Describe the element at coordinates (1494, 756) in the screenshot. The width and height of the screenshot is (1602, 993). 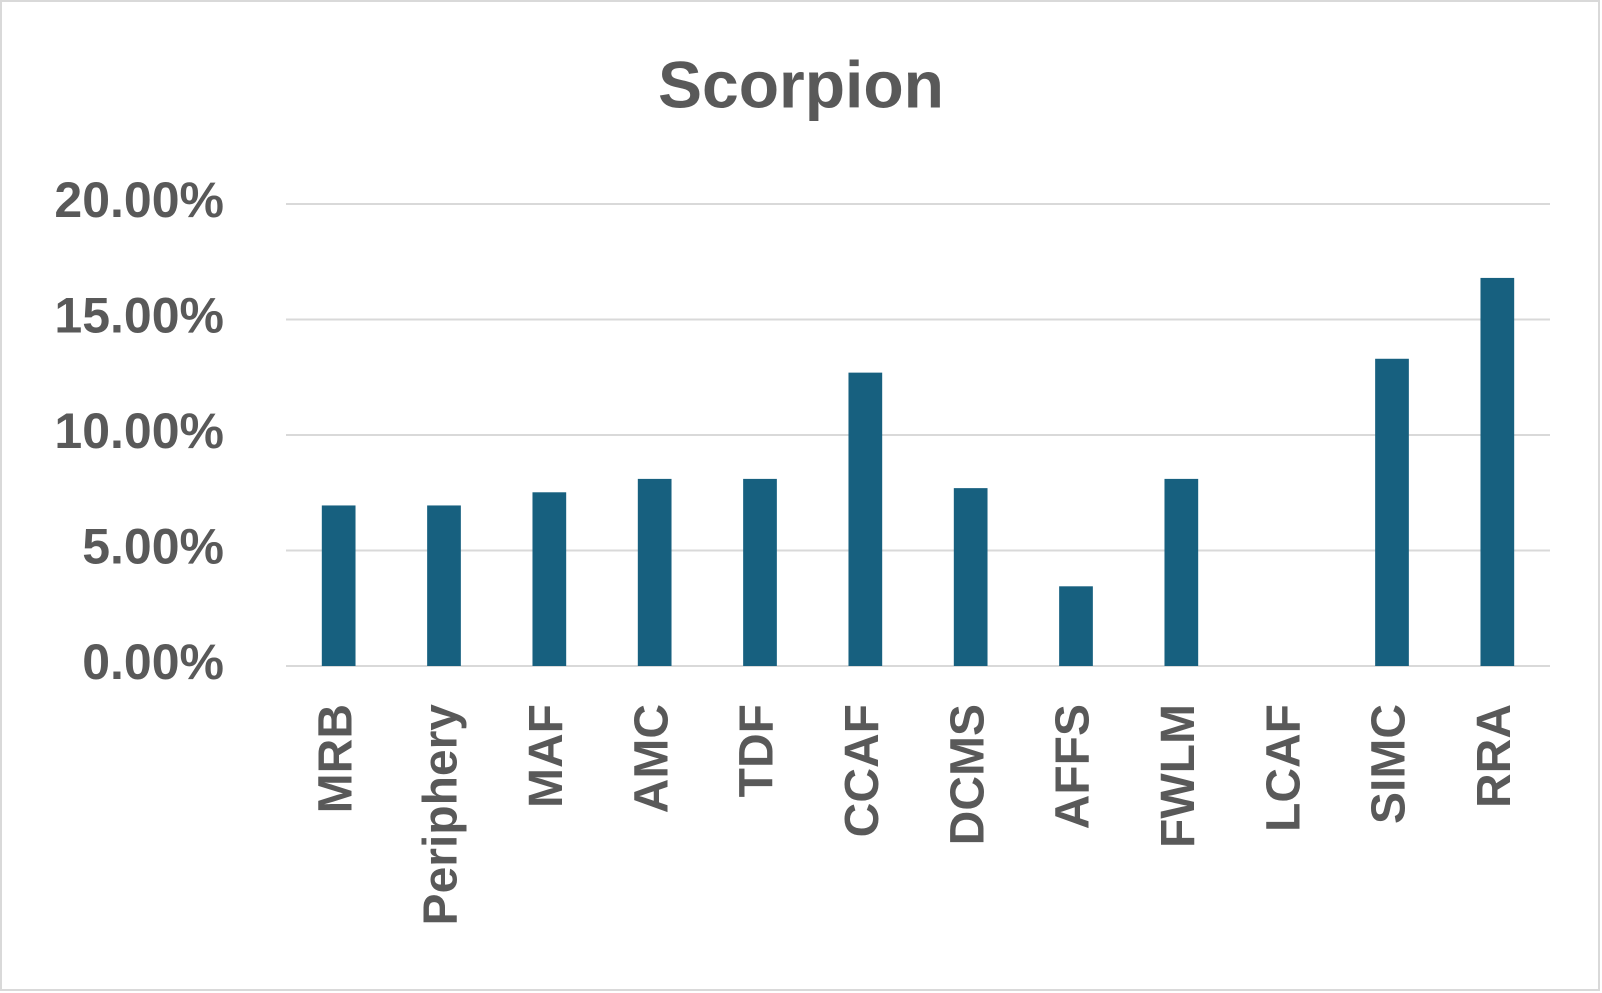
I see `x-tick-label: RRA` at that location.